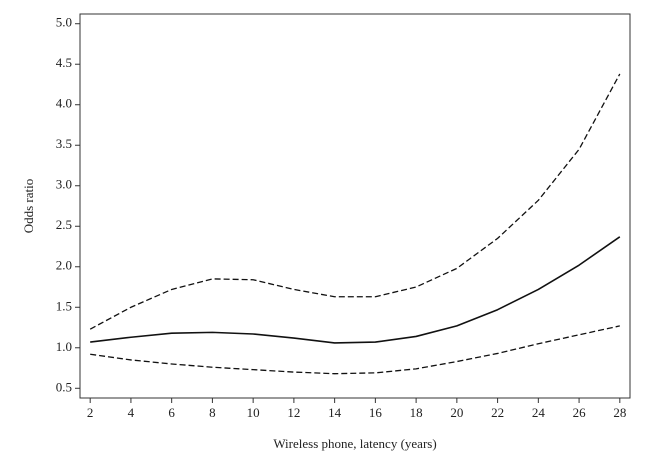 The image size is (653, 466). Describe the element at coordinates (456, 412) in the screenshot. I see `x-tick-label: 20` at that location.